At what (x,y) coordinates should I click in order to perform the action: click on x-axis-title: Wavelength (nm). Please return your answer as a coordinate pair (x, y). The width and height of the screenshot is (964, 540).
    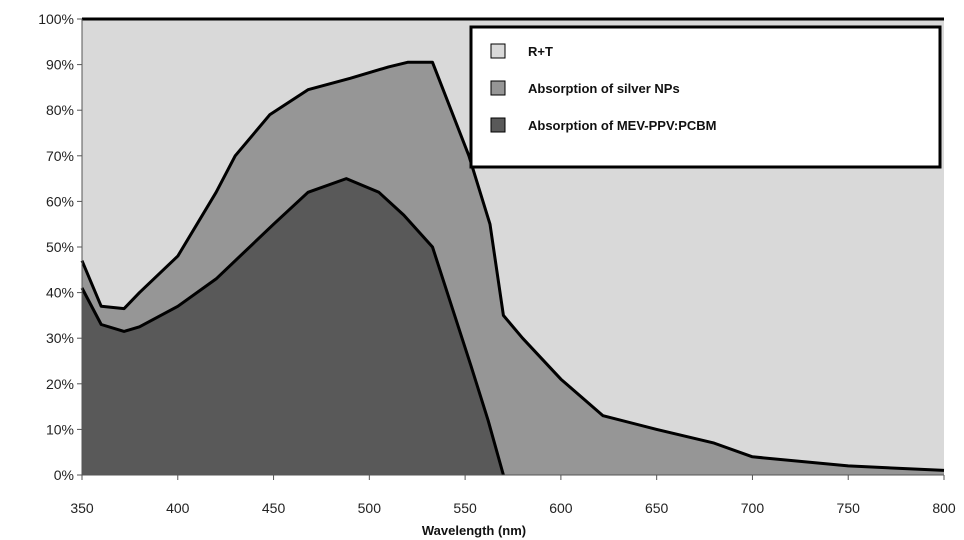
    Looking at the image, I should click on (474, 530).